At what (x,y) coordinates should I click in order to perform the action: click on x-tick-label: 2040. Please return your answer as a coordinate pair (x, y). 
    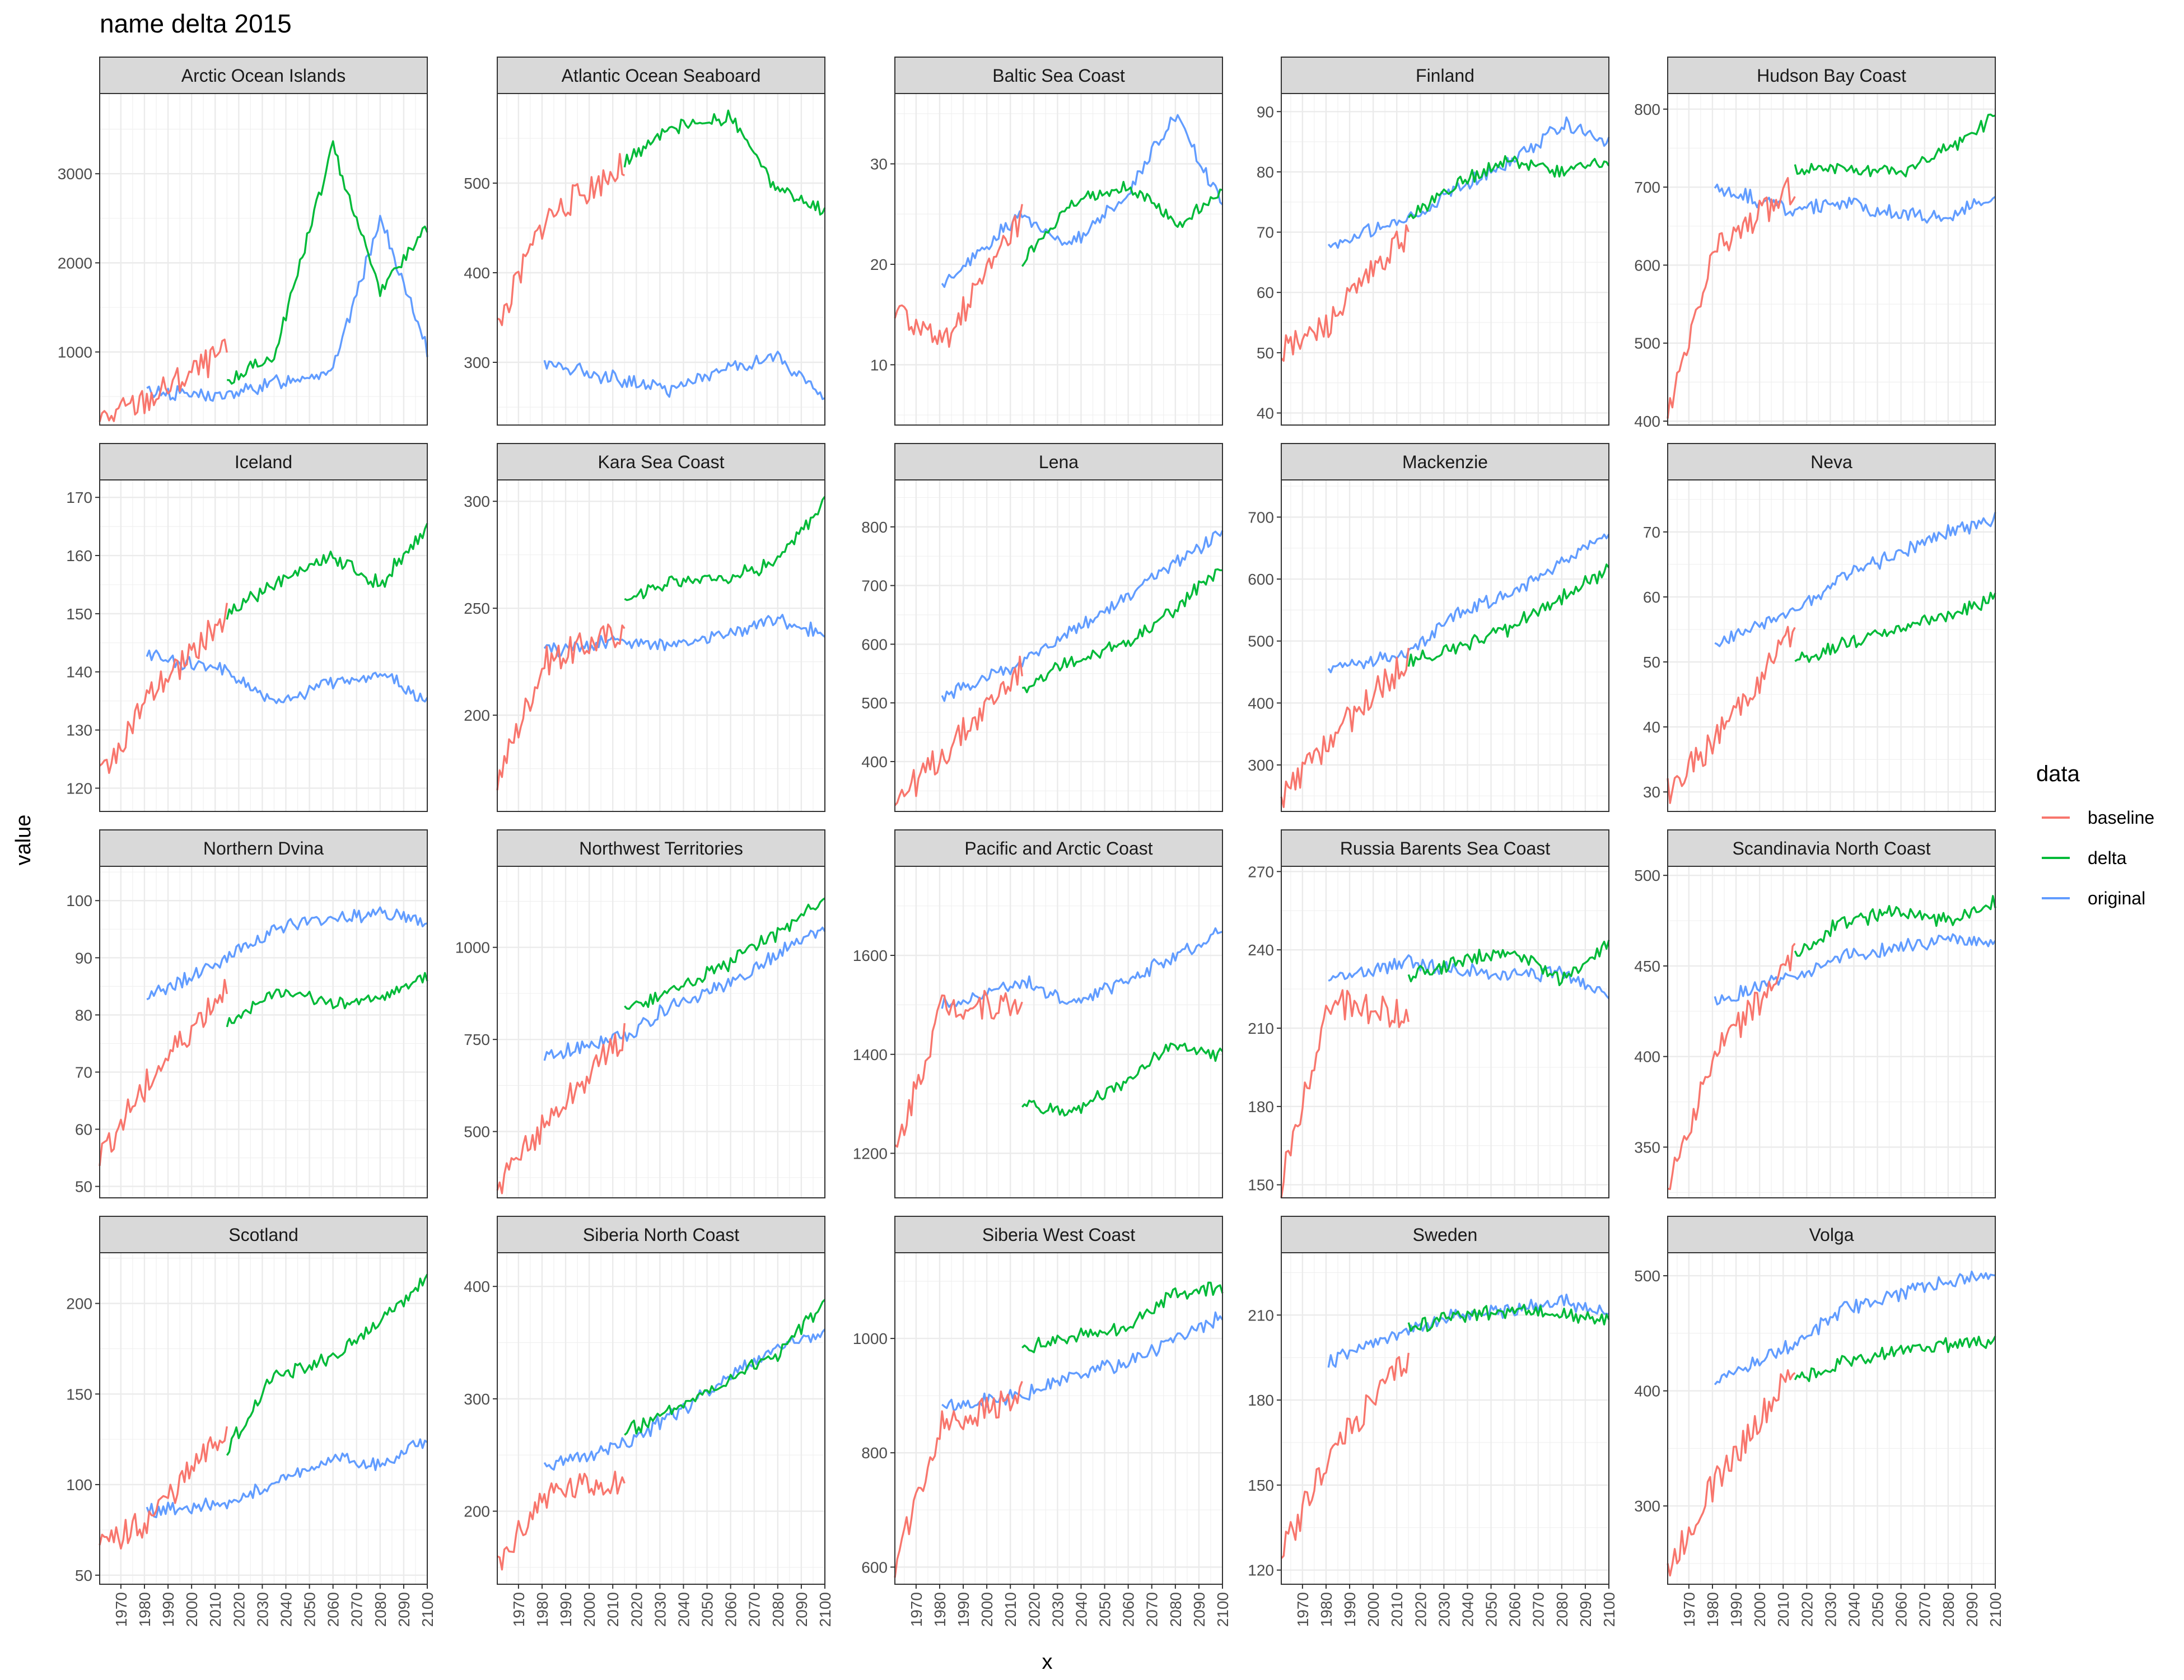
    Looking at the image, I should click on (1081, 1610).